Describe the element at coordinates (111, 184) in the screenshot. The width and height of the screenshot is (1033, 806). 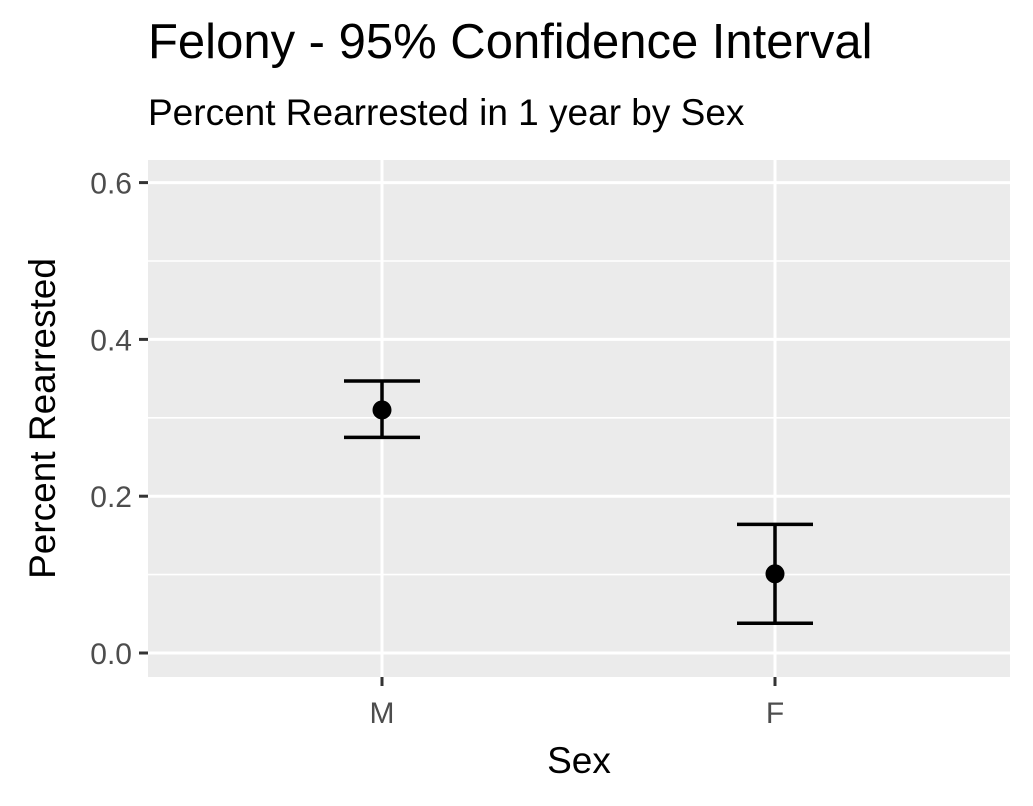
I see `y-tick-label: 0.6` at that location.